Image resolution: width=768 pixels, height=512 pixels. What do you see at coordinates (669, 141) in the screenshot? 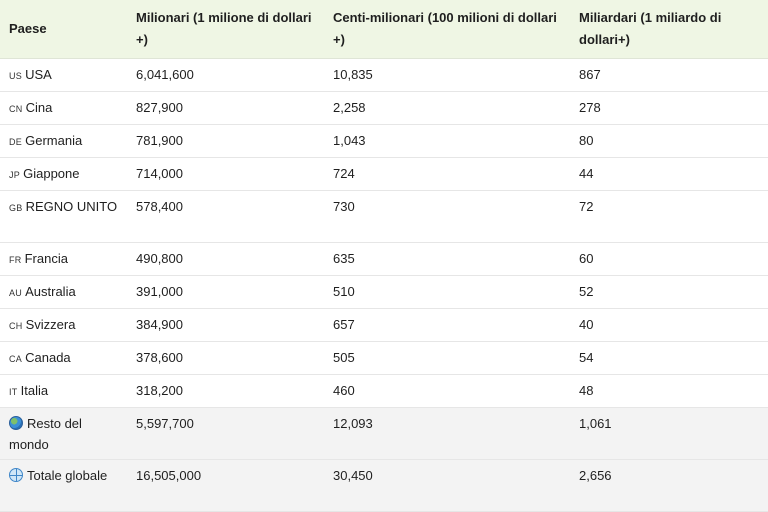
I see `billionaires-cell: 80` at bounding box center [669, 141].